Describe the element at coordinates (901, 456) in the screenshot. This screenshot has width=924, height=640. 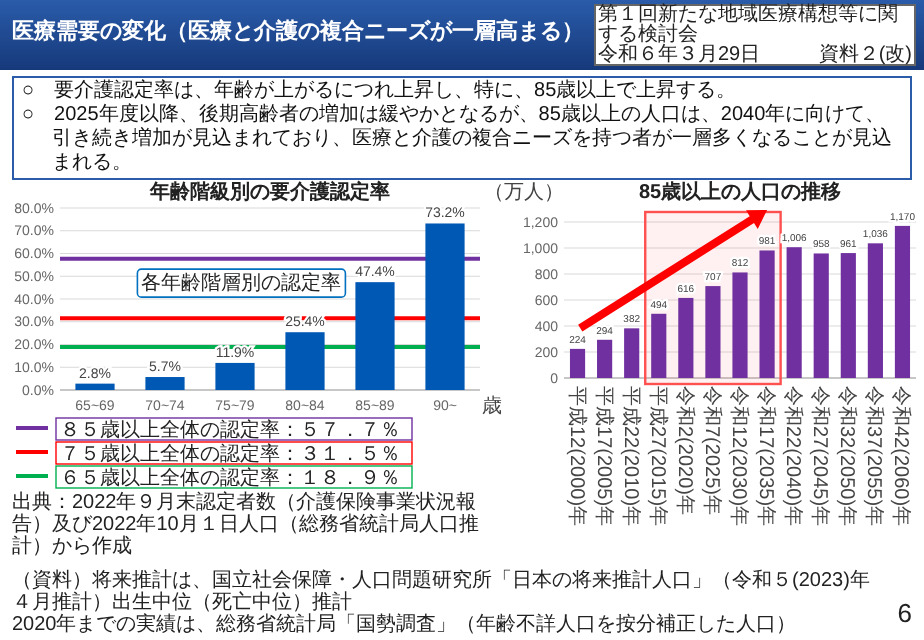
I see `x-tick-label: 令和42(2060)年` at that location.